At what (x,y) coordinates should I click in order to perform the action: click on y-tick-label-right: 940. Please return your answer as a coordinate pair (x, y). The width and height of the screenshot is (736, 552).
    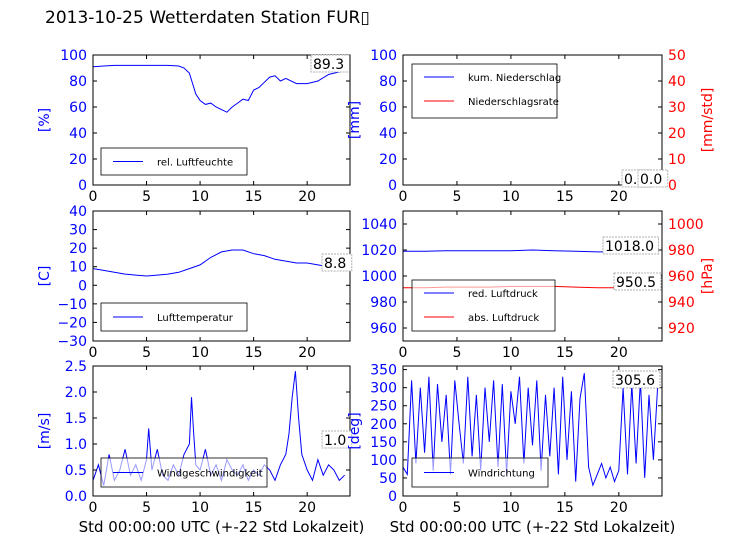
    Looking at the image, I should click on (681, 303).